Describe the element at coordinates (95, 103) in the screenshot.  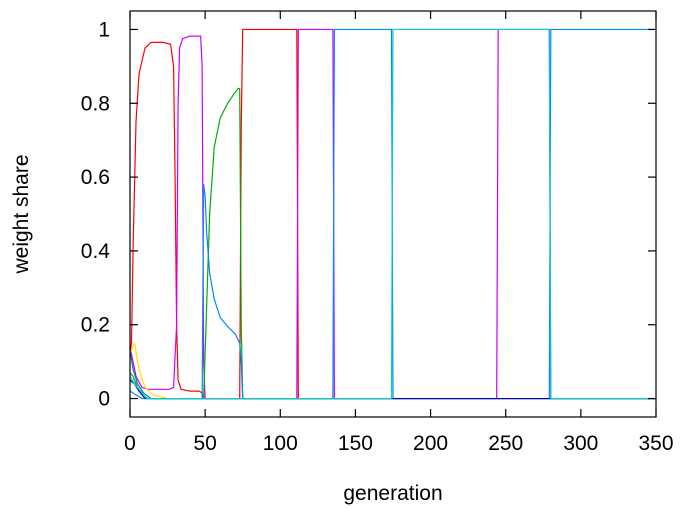
I see `y-tick-label: 0.8` at that location.